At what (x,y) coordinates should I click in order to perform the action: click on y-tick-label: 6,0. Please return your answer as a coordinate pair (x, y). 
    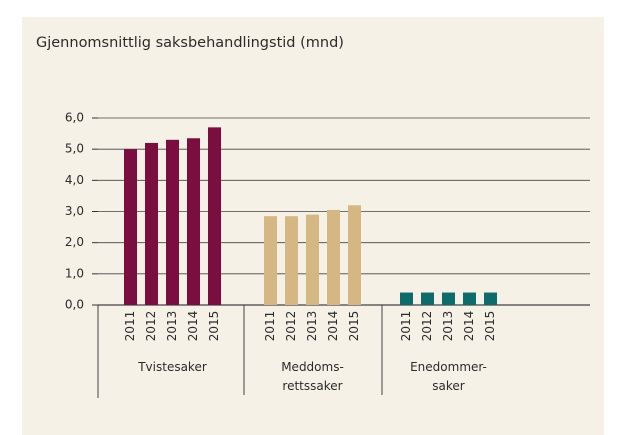
    Looking at the image, I should click on (74, 118).